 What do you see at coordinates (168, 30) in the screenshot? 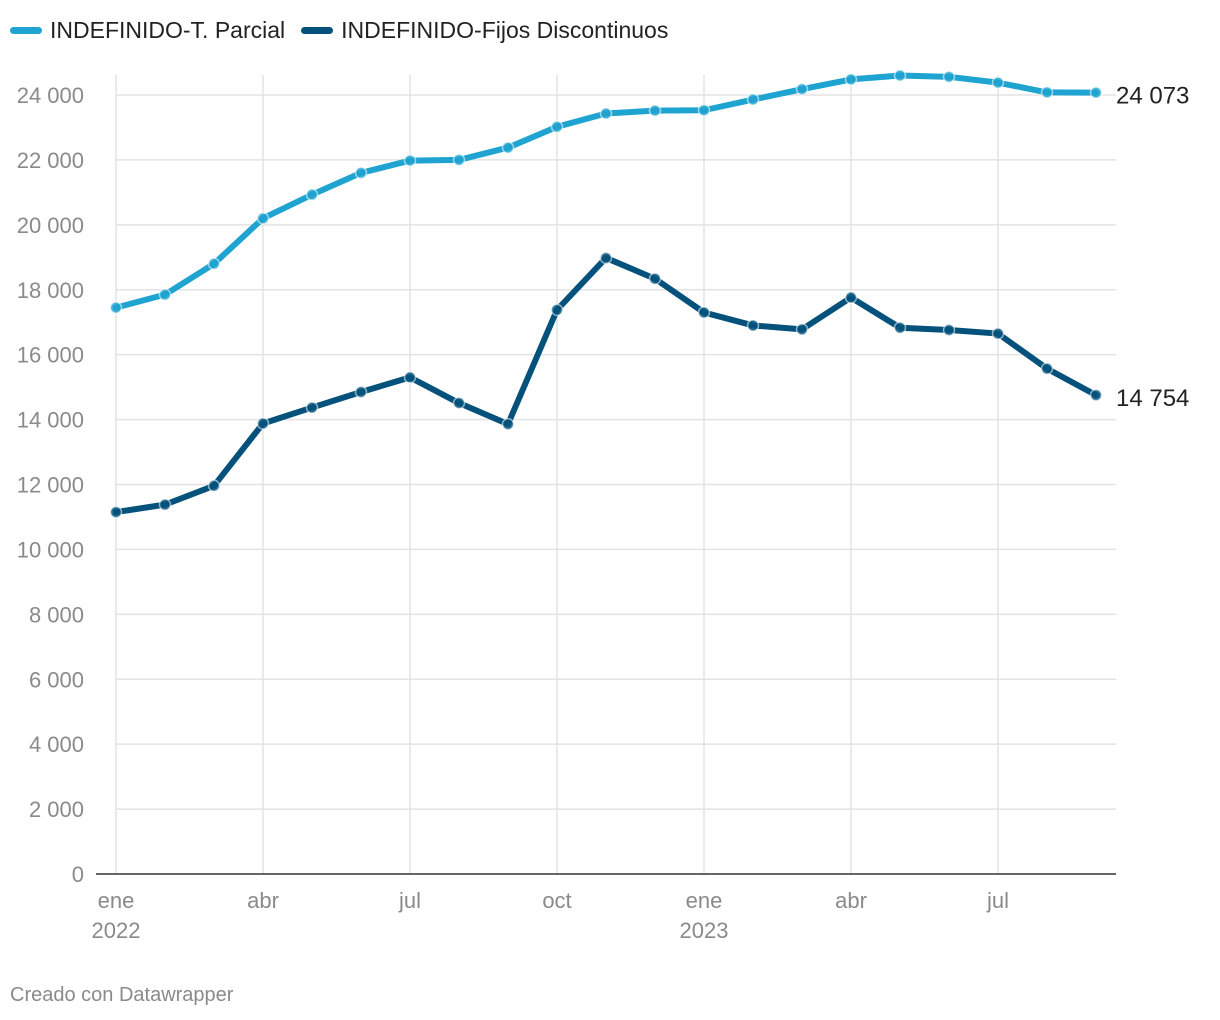
I see `legend-label-parcial: INDEFINIDO-T. Parcial` at bounding box center [168, 30].